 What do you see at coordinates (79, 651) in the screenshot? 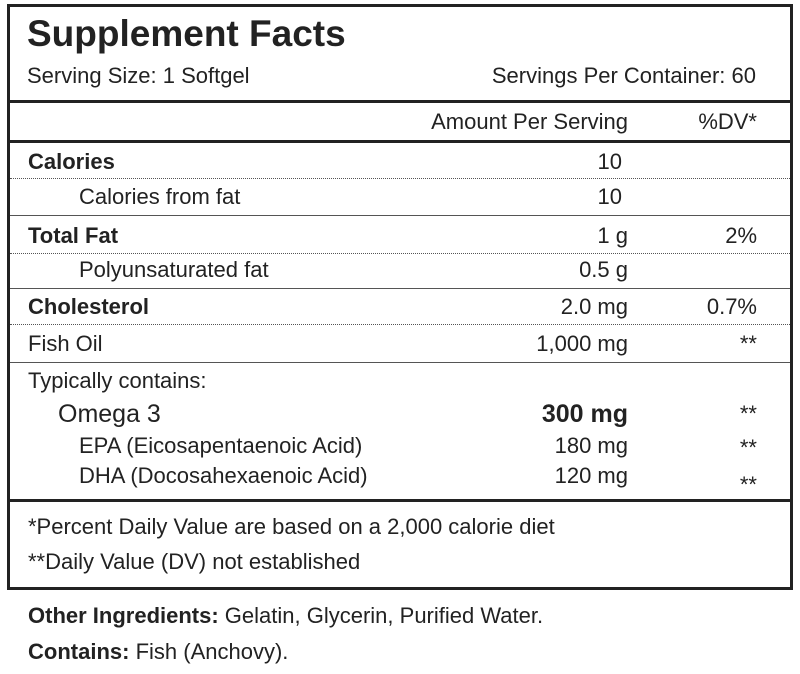
I see `label: Contains:` at bounding box center [79, 651].